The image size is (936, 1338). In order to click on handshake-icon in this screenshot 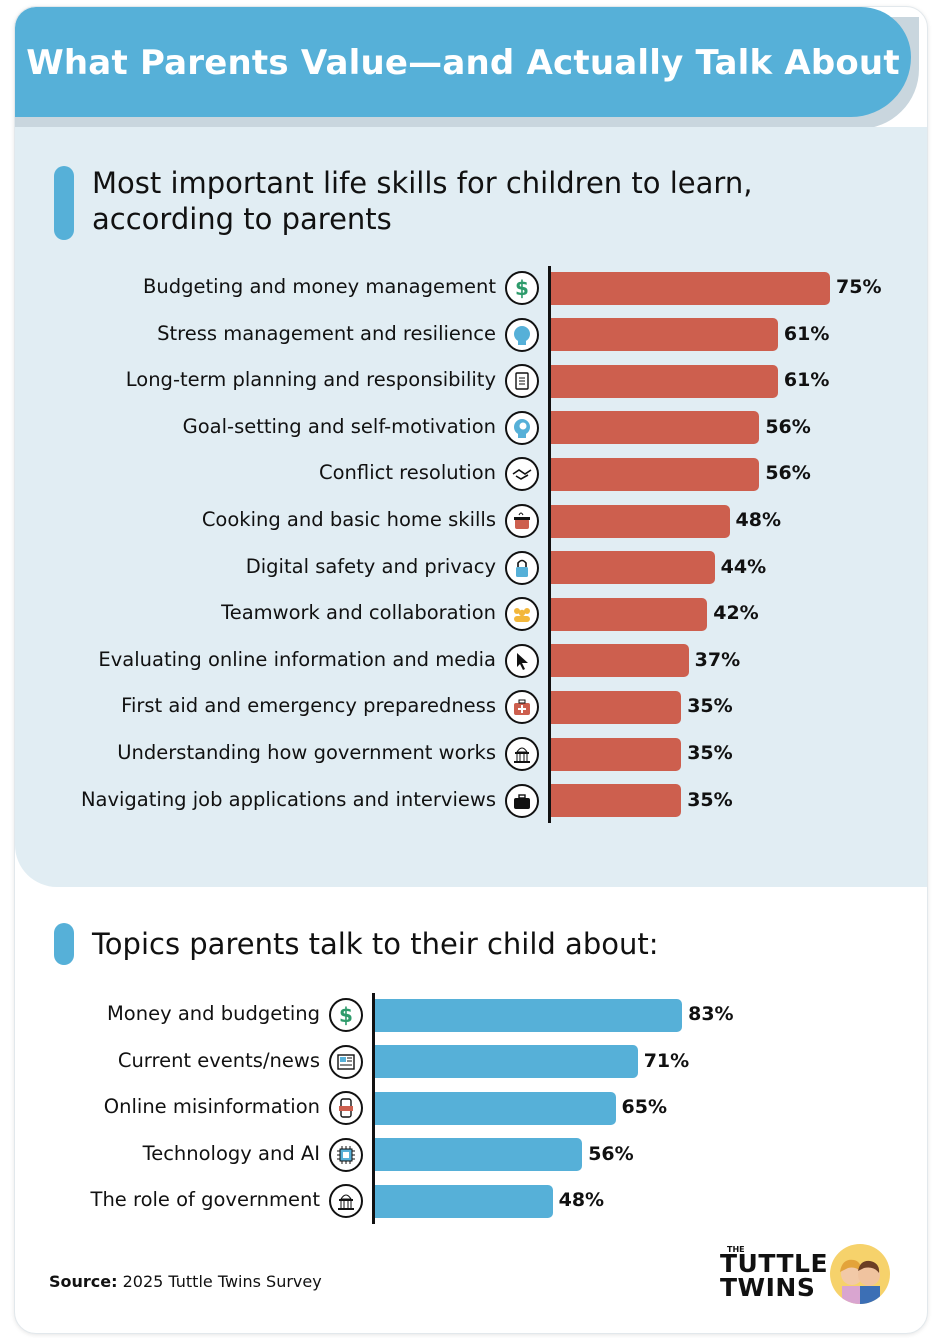, I will do `click(522, 474)`.